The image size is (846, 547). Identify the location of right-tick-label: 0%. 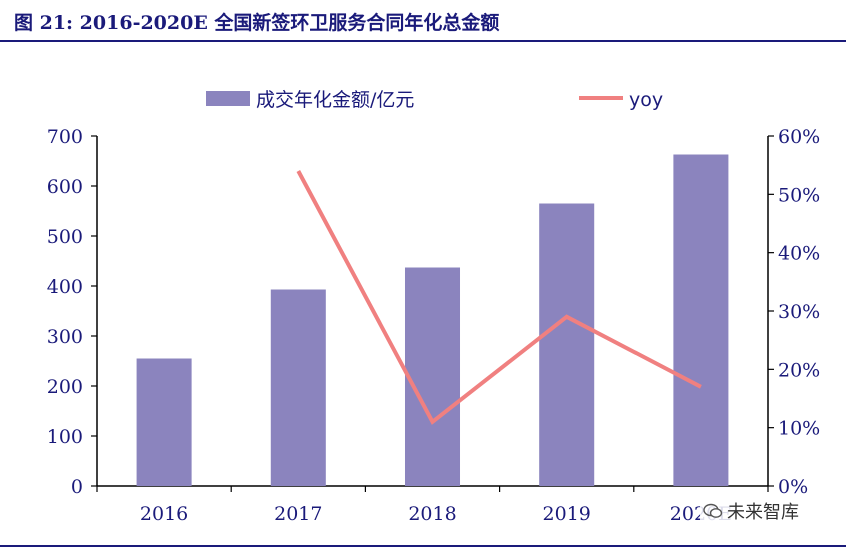
(793, 487).